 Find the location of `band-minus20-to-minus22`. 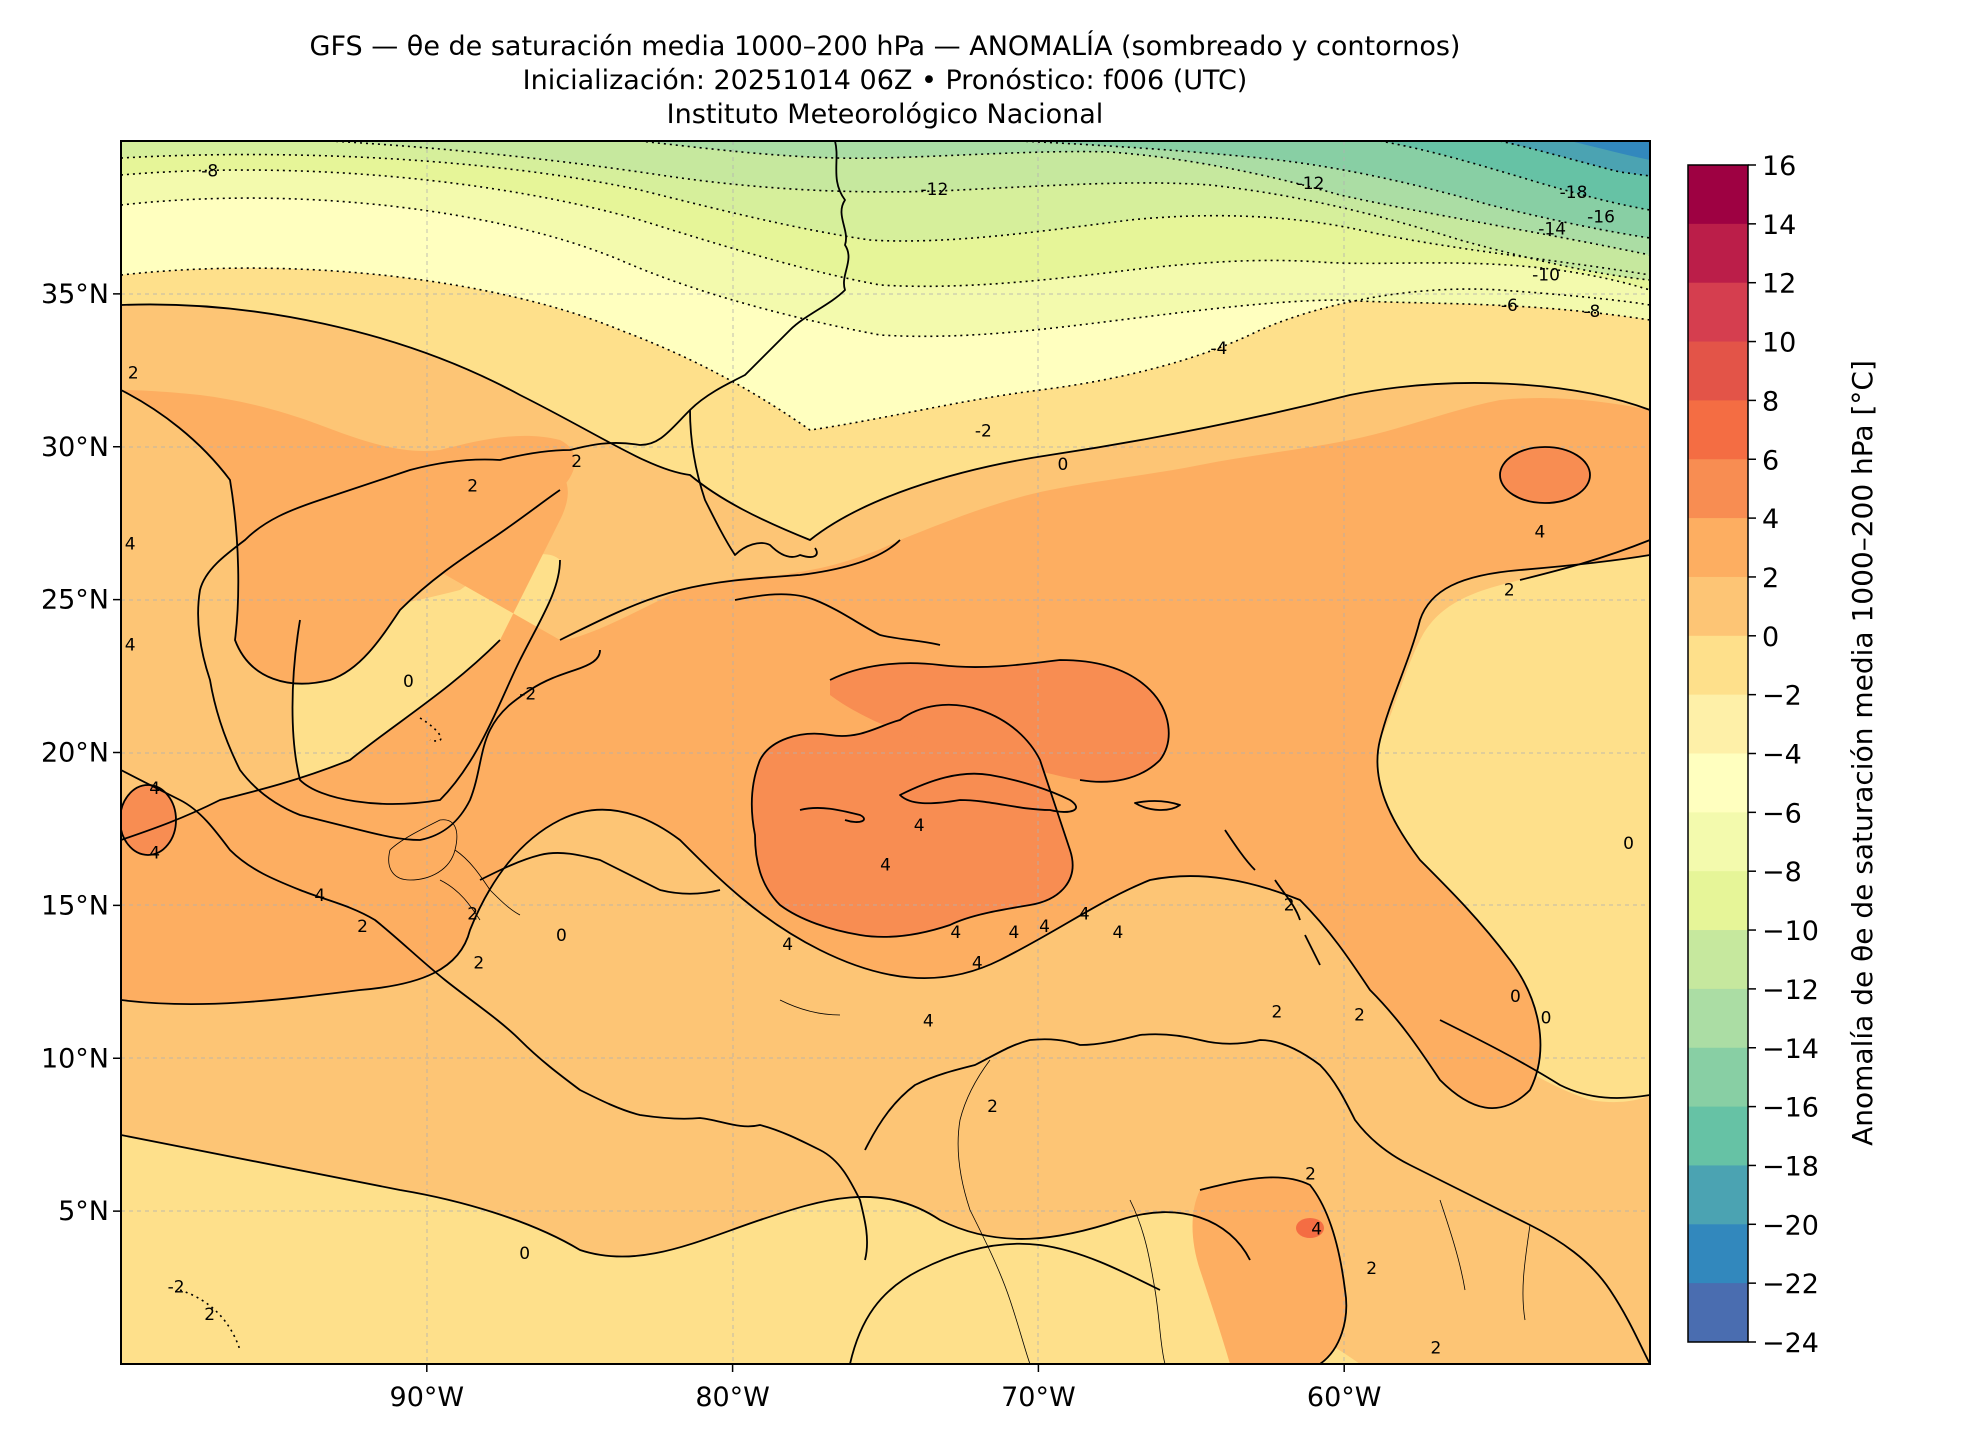

band-minus20-to-minus22 is located at coordinates (1610, 150).